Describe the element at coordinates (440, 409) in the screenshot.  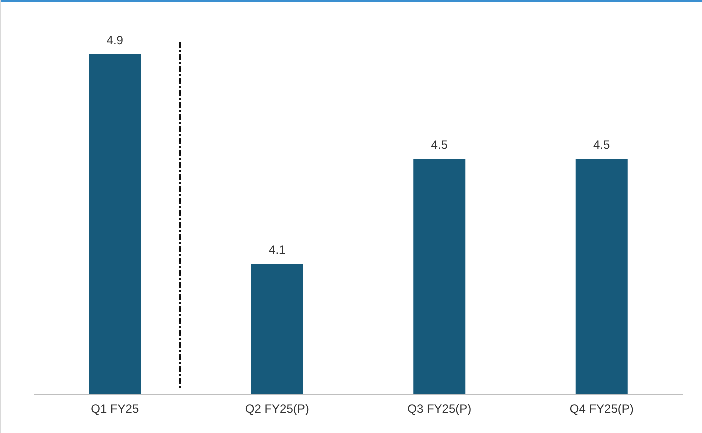
I see `x-tick-label: Q3 FY25(P)` at that location.